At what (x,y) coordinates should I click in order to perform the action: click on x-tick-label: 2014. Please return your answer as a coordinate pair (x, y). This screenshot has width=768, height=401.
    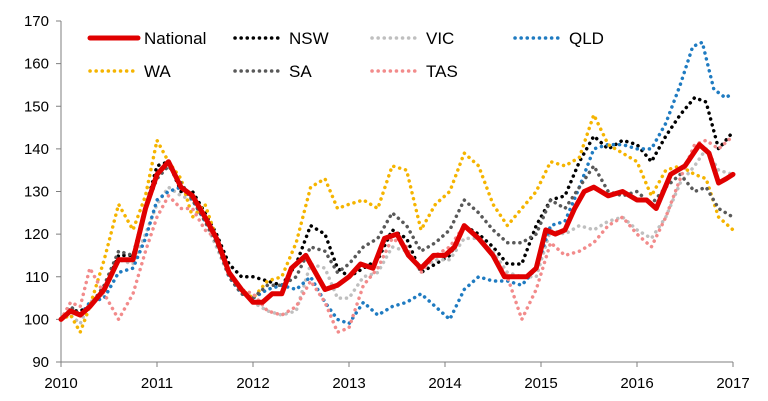
    Looking at the image, I should click on (444, 383).